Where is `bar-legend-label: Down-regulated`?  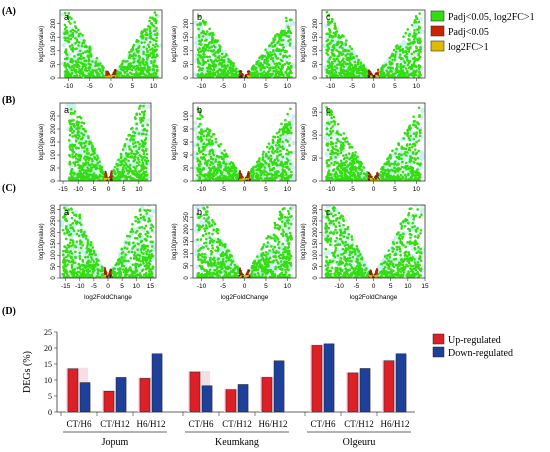
bar-legend-label: Down-regulated is located at coordinates (480, 353).